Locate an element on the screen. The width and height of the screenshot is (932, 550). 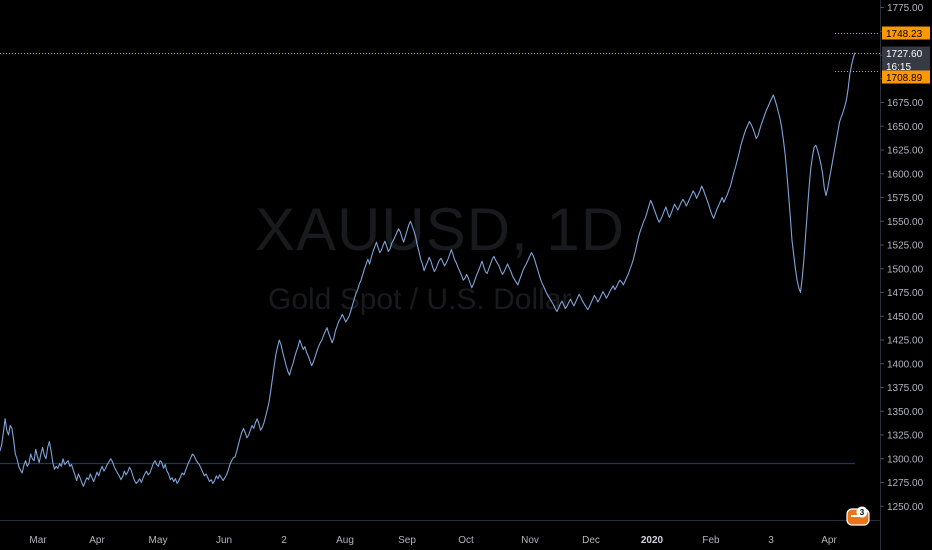
events-badge: 3 is located at coordinates (858, 516).